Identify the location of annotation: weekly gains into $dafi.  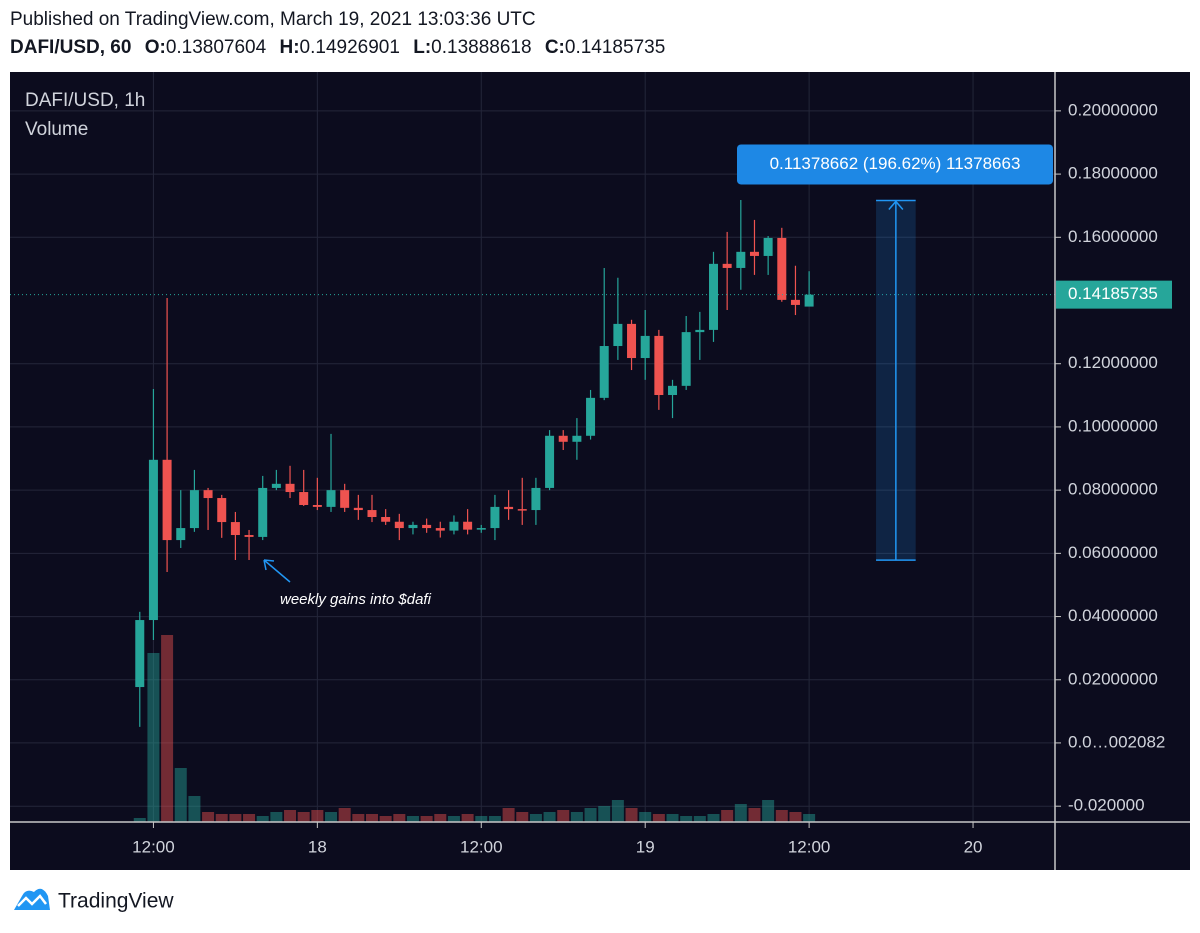
(356, 599).